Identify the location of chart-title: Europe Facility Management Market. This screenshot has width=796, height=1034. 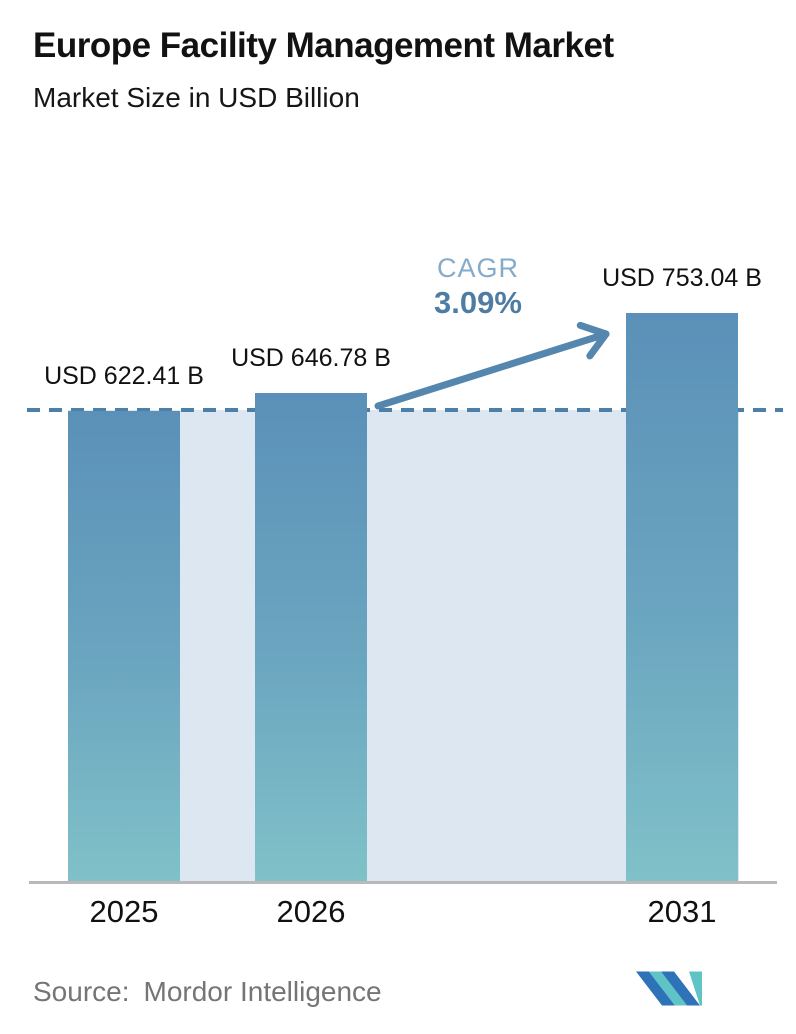
(323, 45).